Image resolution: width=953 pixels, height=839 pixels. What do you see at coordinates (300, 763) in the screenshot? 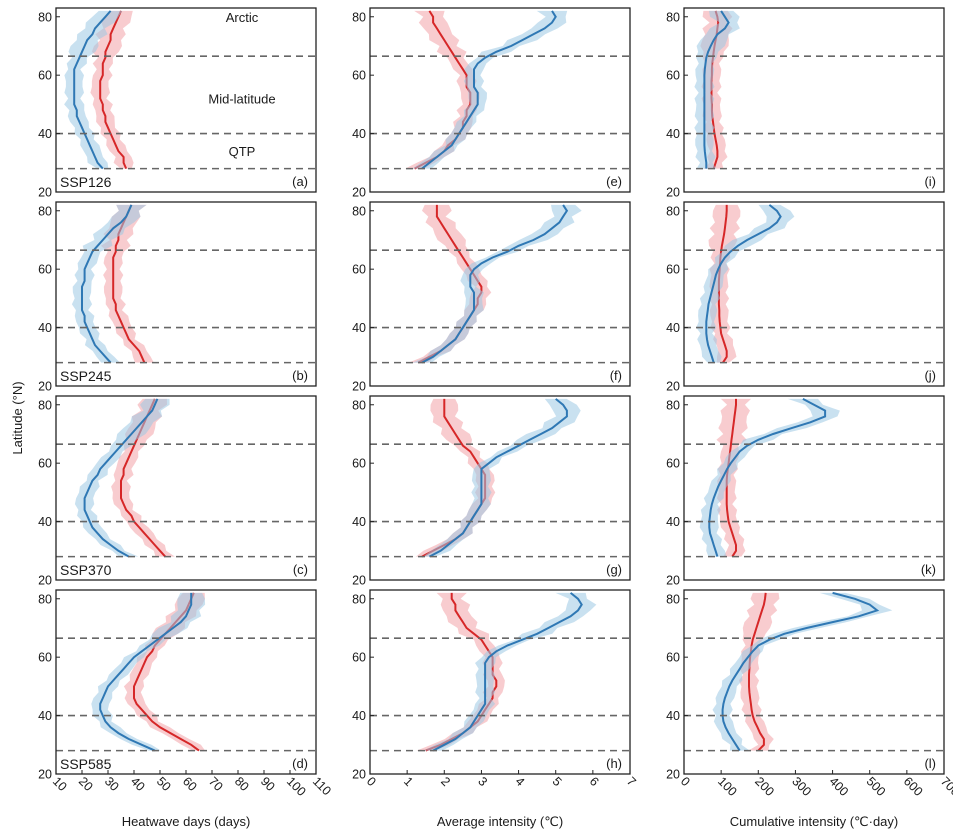
I see `panel-letter: (d)` at bounding box center [300, 763].